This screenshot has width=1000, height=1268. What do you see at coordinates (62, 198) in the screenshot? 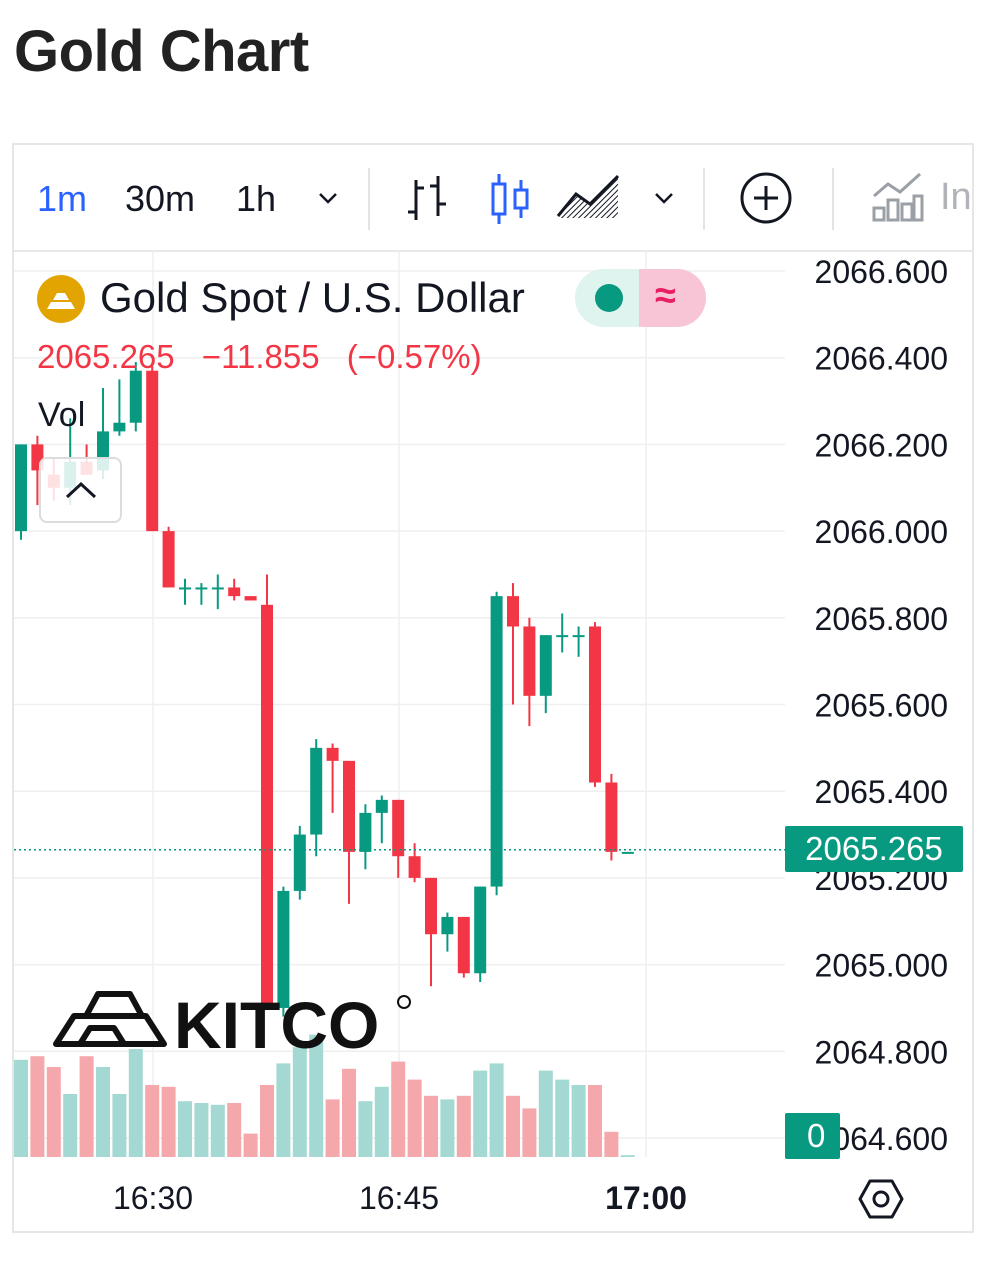
I see `timeframe-1m-button: 1m` at bounding box center [62, 198].